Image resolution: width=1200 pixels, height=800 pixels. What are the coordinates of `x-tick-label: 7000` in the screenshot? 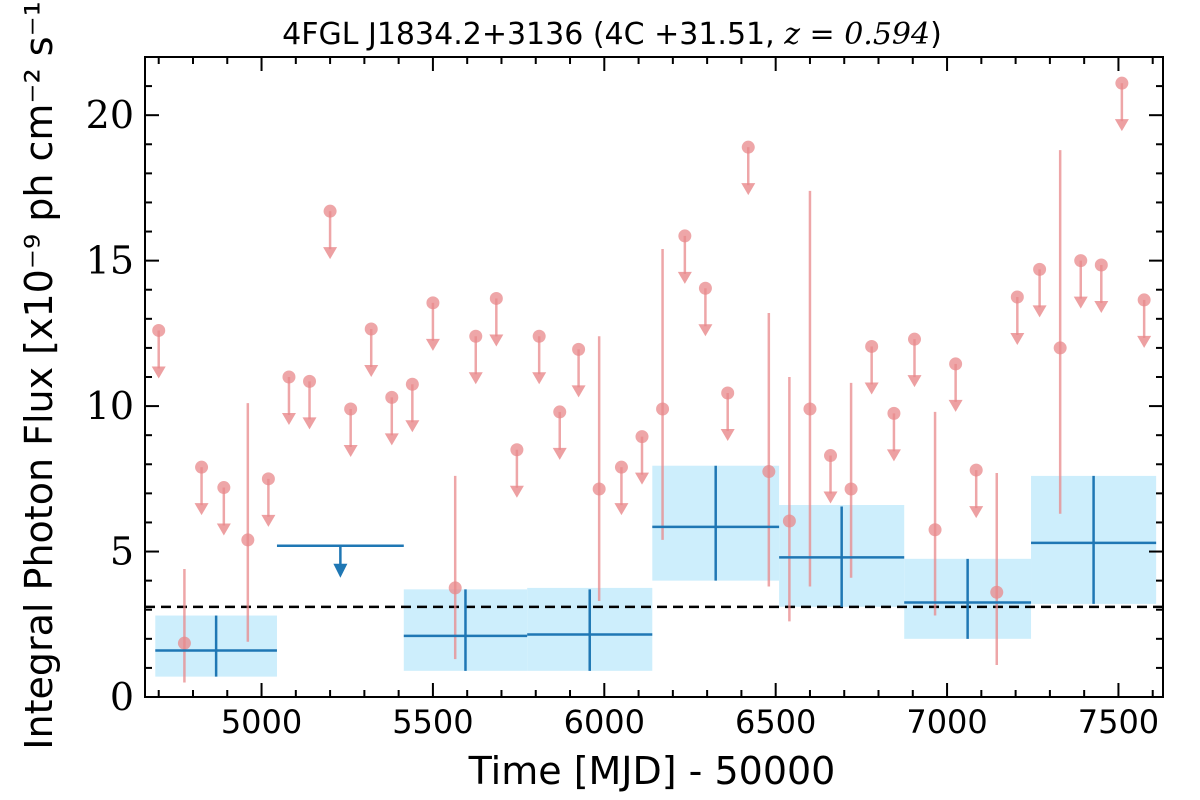 It's located at (946, 722).